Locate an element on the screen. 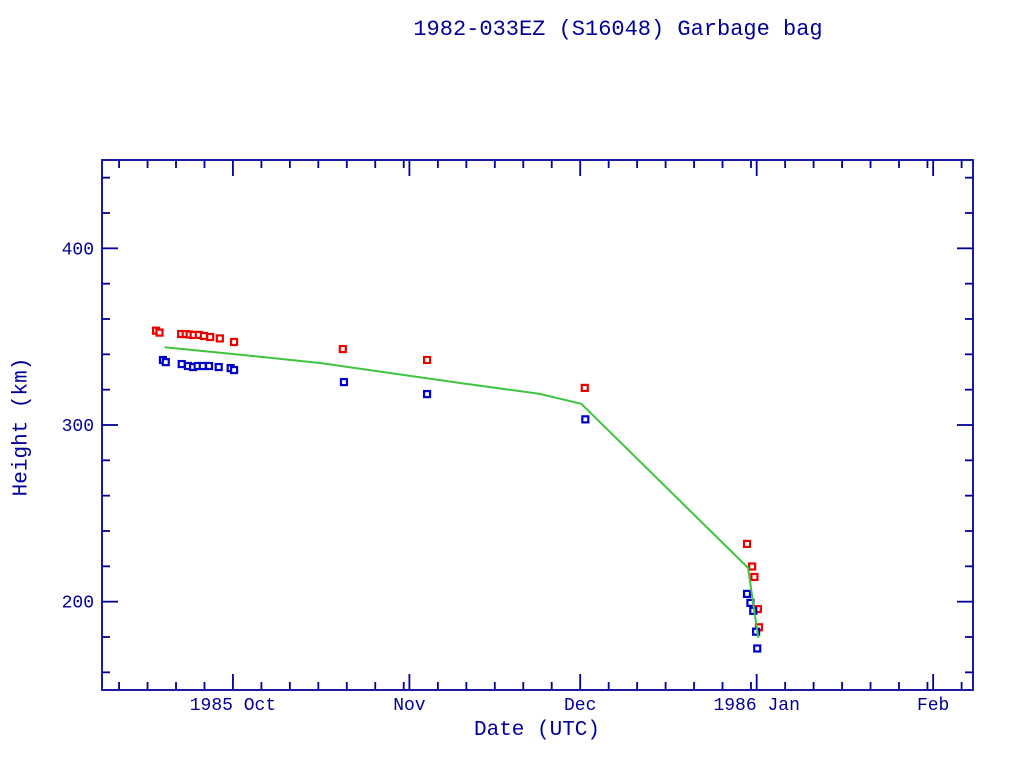  y-tick-label: 300 is located at coordinates (78, 427).